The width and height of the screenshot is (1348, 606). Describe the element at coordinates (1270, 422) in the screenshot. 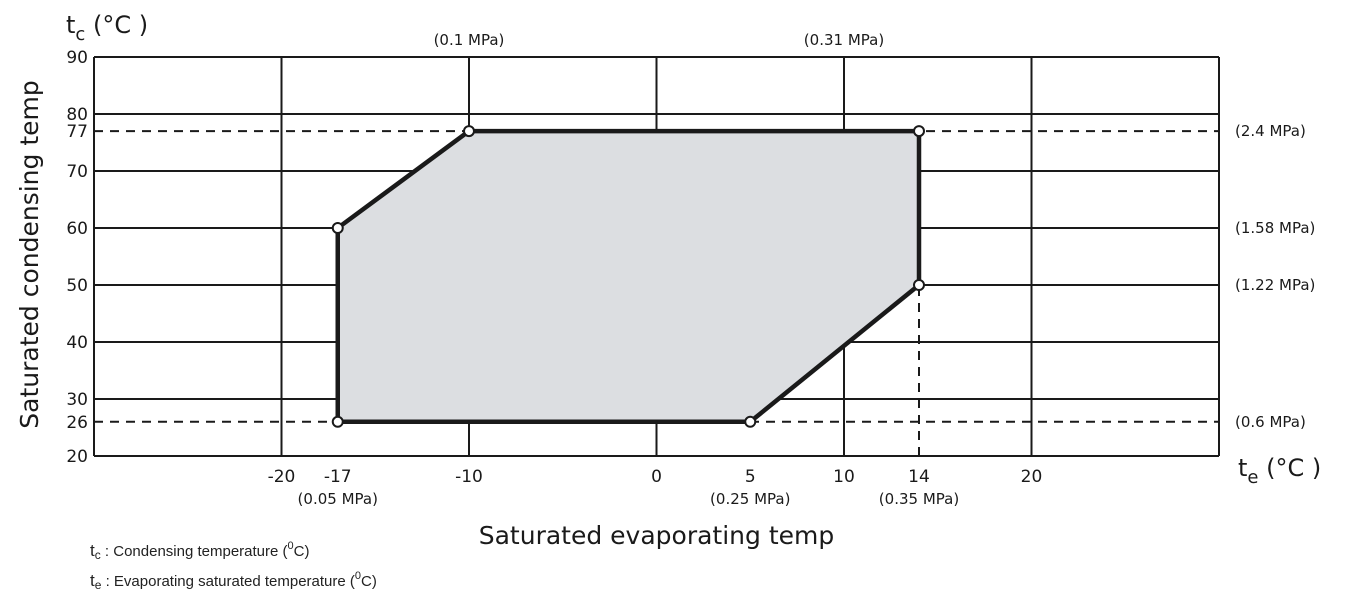

I see `pressure-label-right: (0.6 MPa)` at that location.